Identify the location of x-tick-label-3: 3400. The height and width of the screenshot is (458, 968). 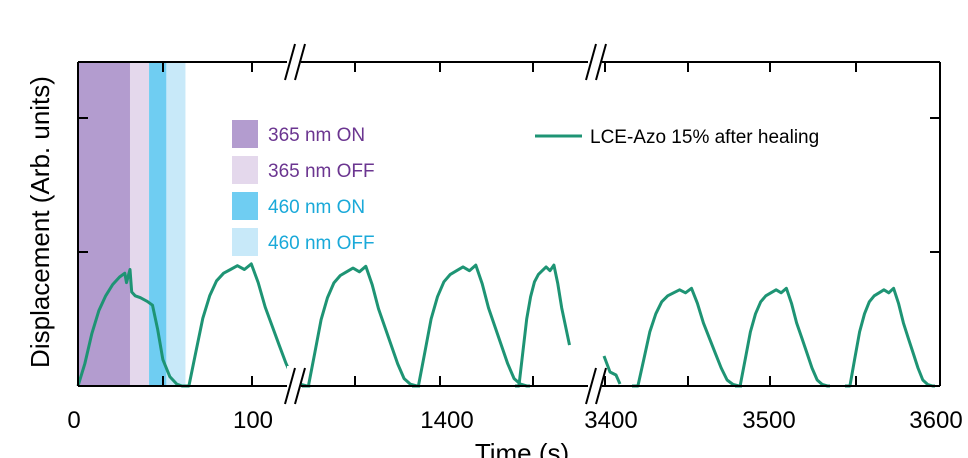
(610, 420).